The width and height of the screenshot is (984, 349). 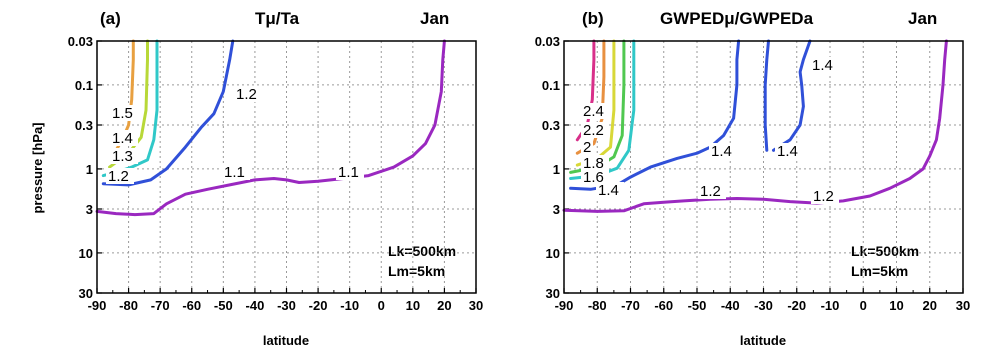 I want to click on panel-a-xlabel: latitude, so click(x=286, y=340).